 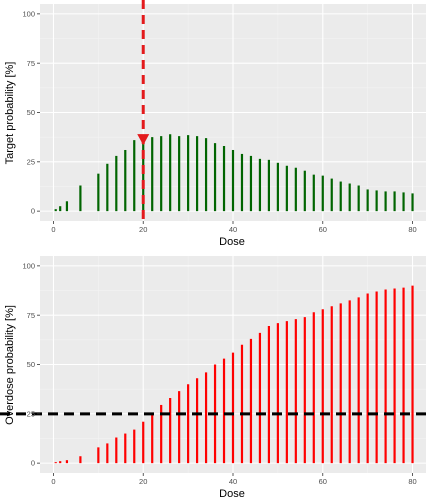 I want to click on overdose-x-ticks: 0 20 40 60 80, so click(x=234, y=479).